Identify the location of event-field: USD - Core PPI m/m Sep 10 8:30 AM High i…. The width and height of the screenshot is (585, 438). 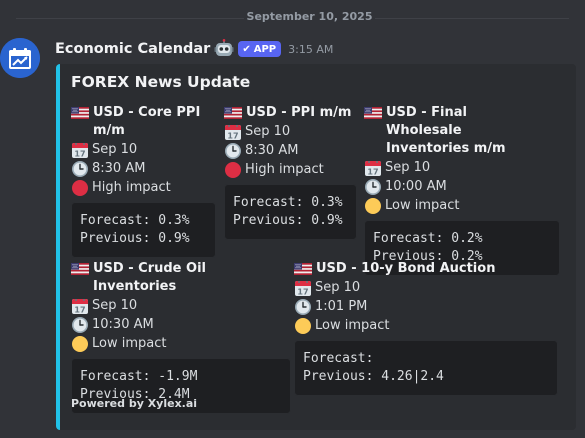
(146, 181).